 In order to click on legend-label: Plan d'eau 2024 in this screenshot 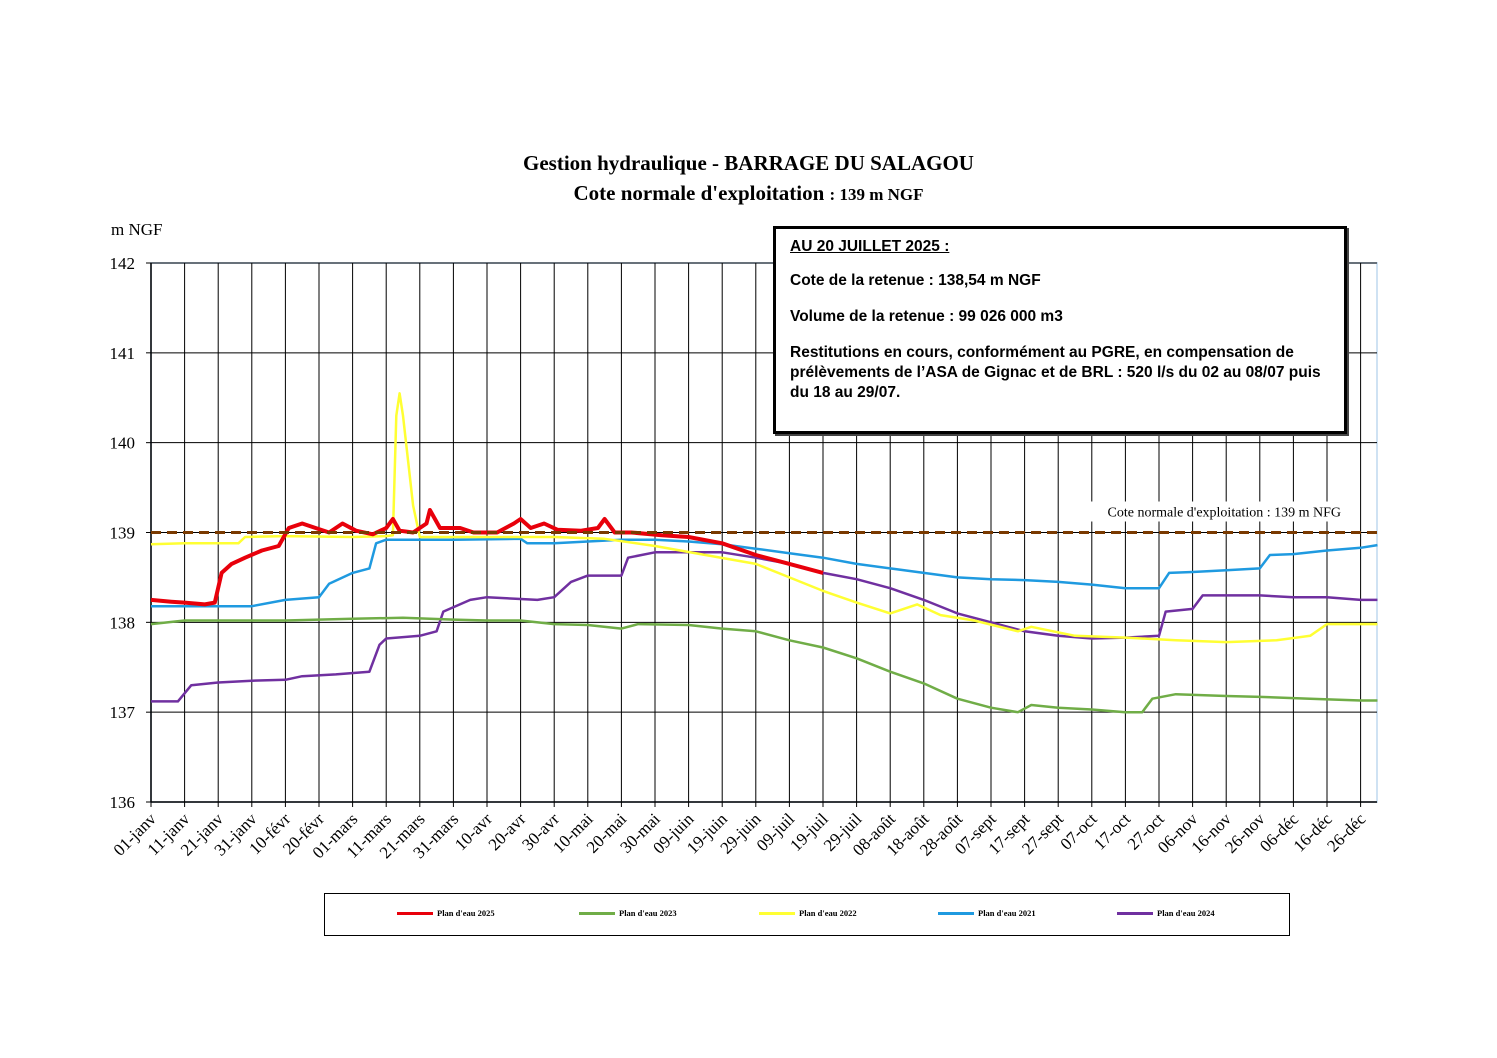, I will do `click(1186, 913)`.